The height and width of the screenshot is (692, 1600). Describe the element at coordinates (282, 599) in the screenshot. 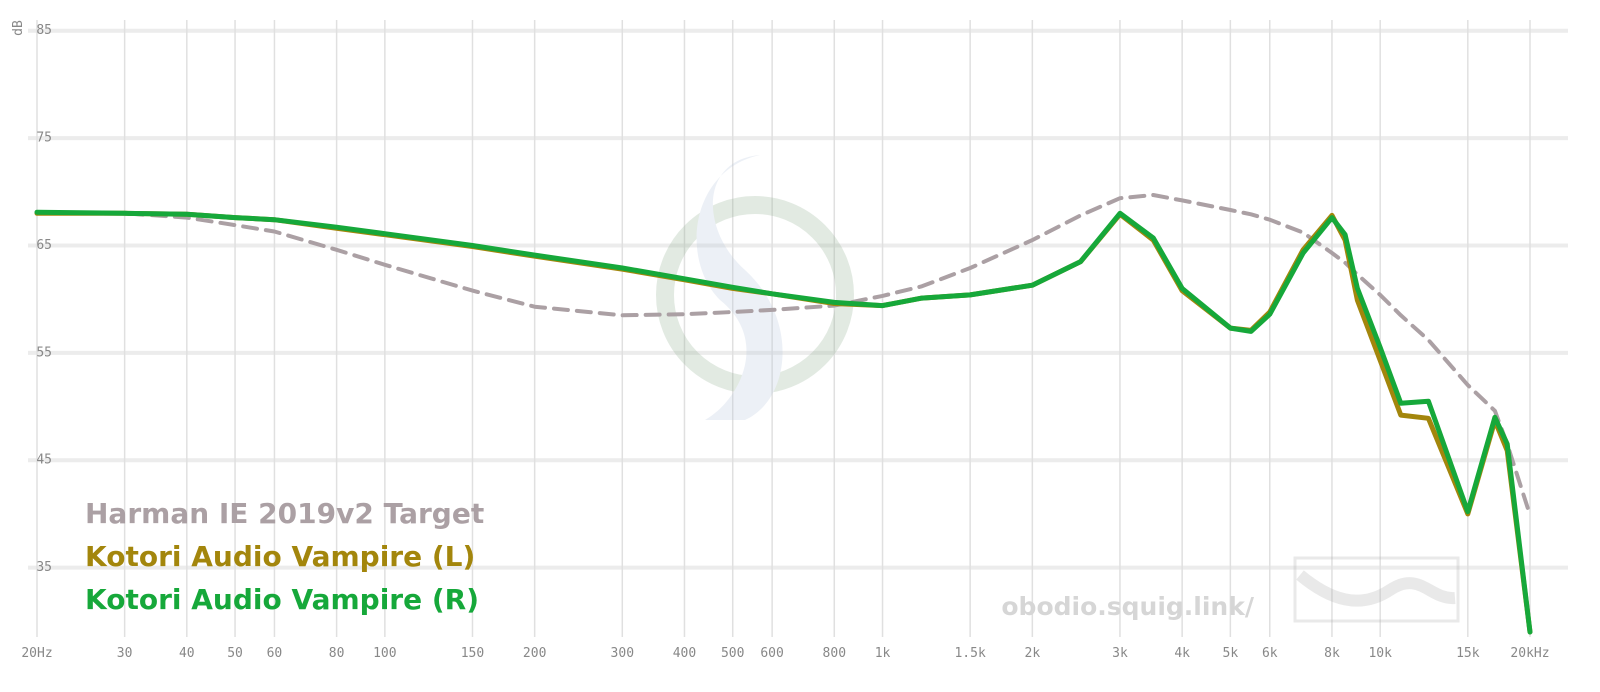

I see `legend-entry: Kotori Audio Vampire (R)` at that location.